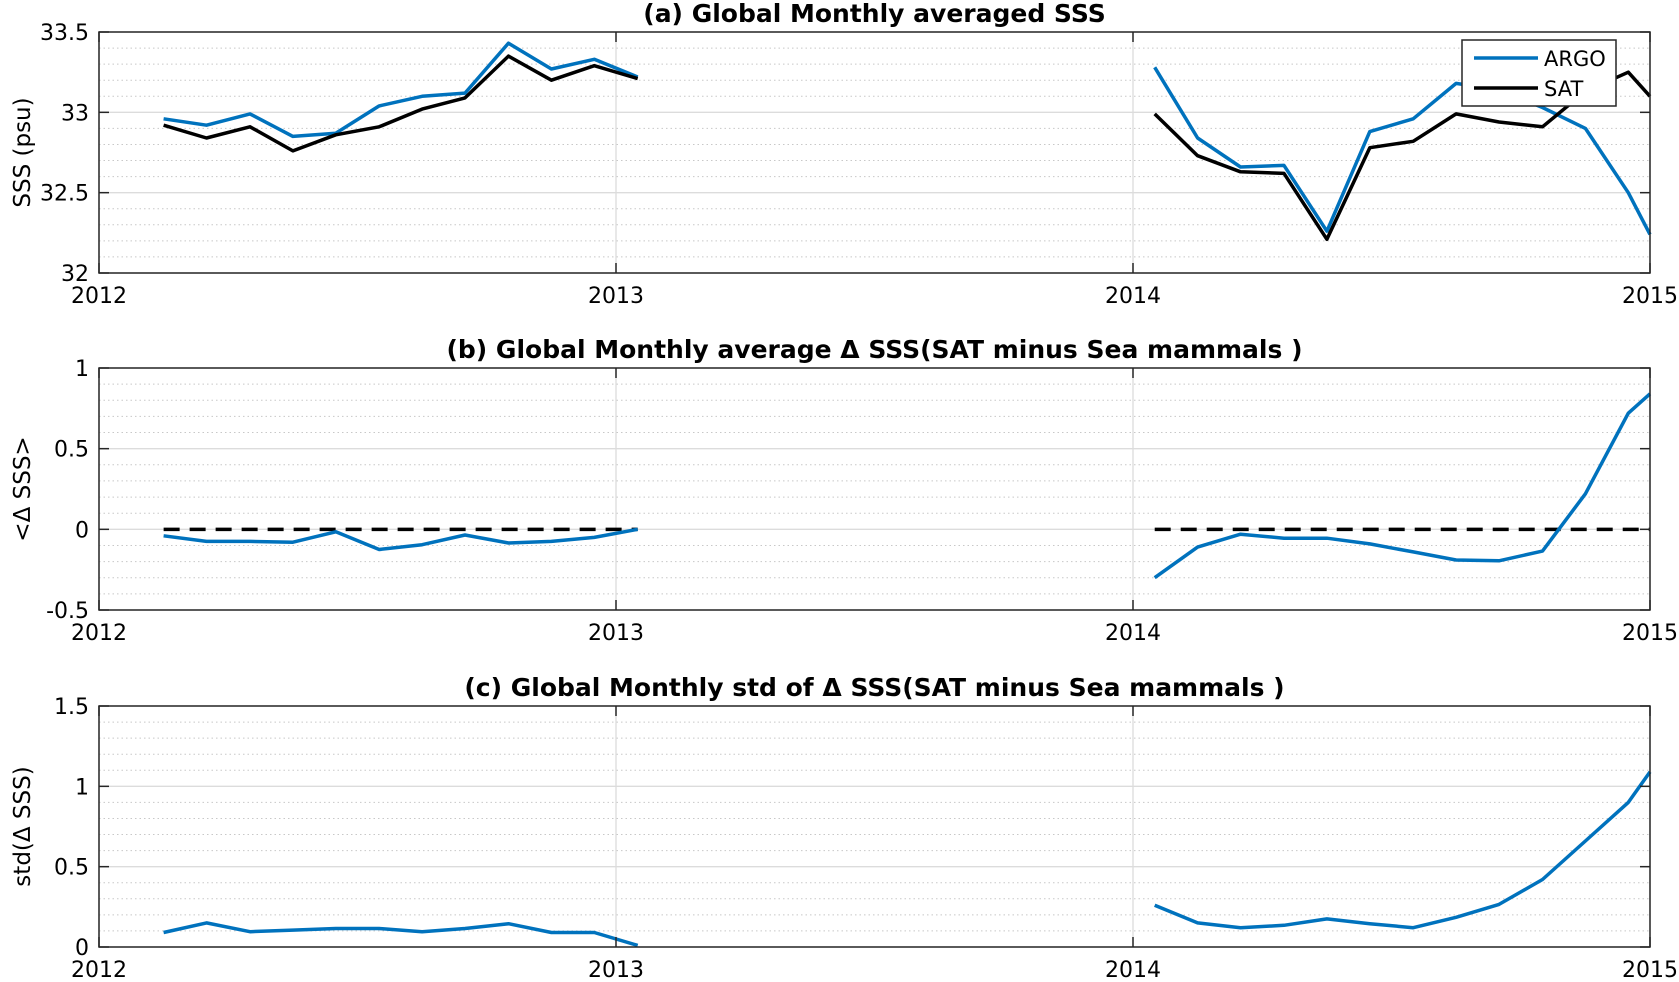 The width and height of the screenshot is (1679, 982). I want to click on y-tick-label: 32.5, so click(64, 194).